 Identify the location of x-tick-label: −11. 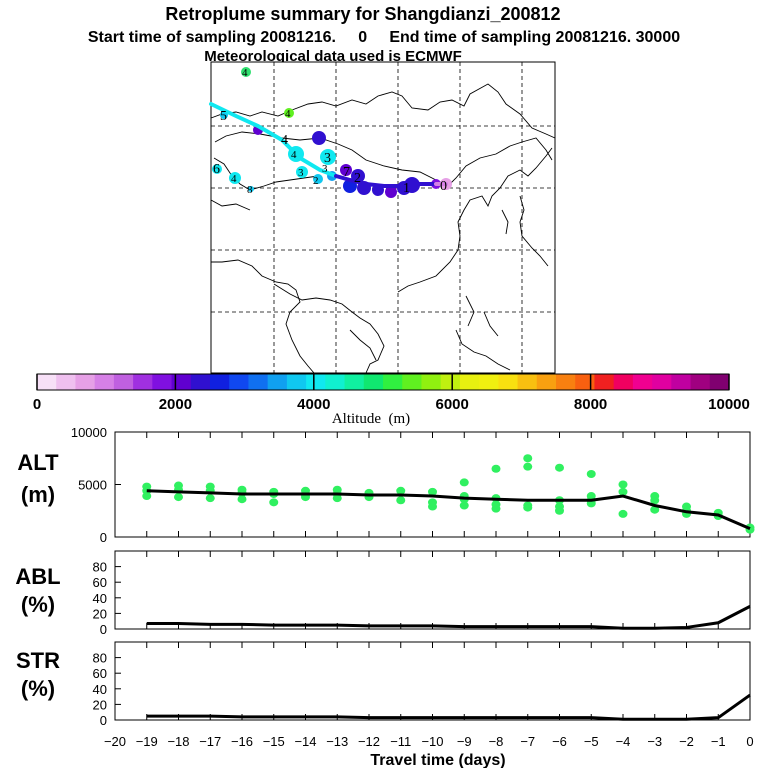
(400, 741).